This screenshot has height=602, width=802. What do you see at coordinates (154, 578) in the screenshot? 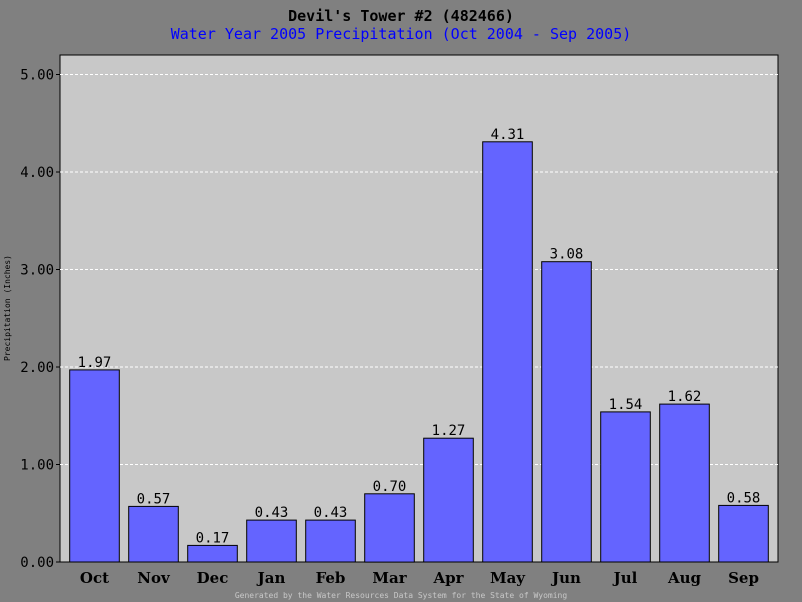
I see `x-tick-label-nov: Nov` at bounding box center [154, 578].